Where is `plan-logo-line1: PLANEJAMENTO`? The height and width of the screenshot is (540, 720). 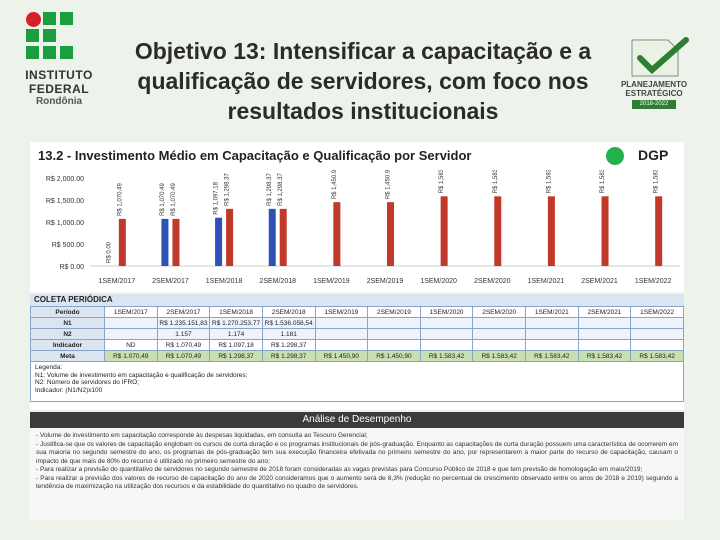
plan-logo-line1: PLANEJAMENTO is located at coordinates (654, 84).